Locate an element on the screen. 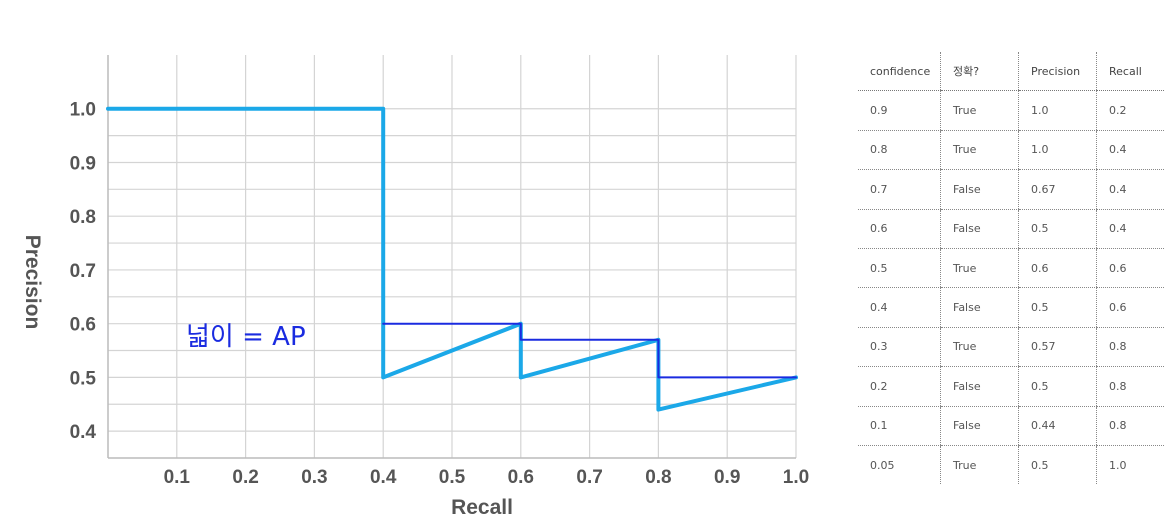 This screenshot has width=1174, height=524. cell-confidence: 0.2 is located at coordinates (899, 386).